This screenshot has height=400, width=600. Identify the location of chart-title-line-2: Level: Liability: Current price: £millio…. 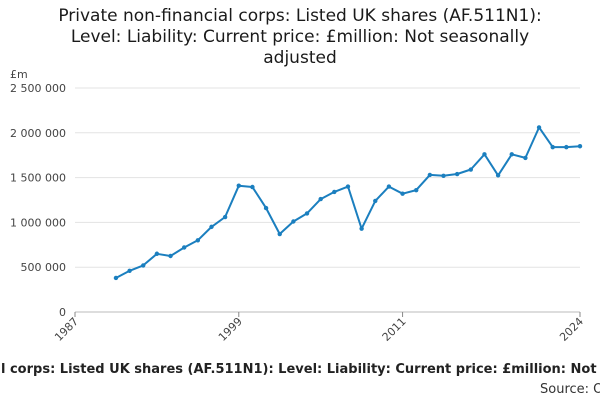
(300, 37).